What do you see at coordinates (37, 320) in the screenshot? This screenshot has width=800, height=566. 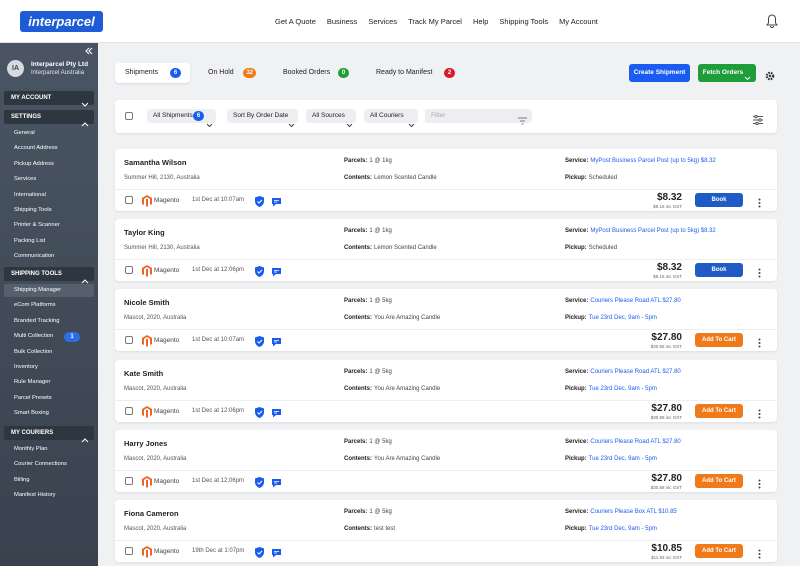 I see `menu-label: Branded Tracking` at bounding box center [37, 320].